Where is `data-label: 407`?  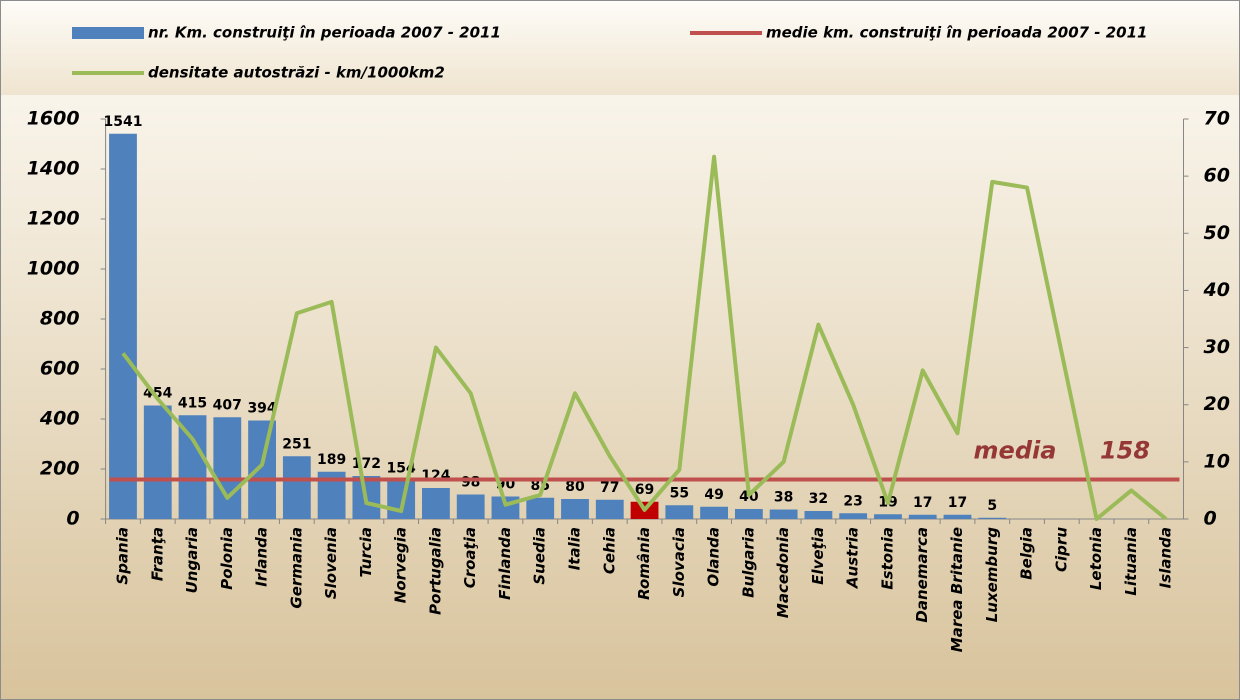
data-label: 407 is located at coordinates (227, 405).